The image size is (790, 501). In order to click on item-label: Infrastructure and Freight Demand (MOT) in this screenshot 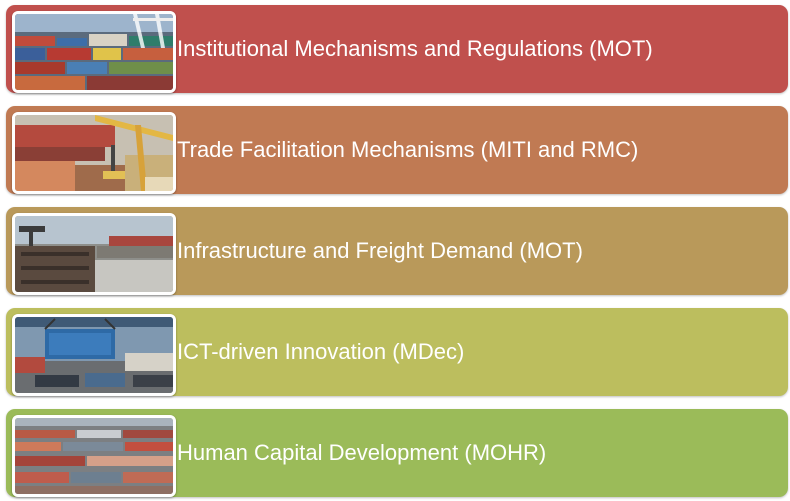, I will do `click(380, 250)`.